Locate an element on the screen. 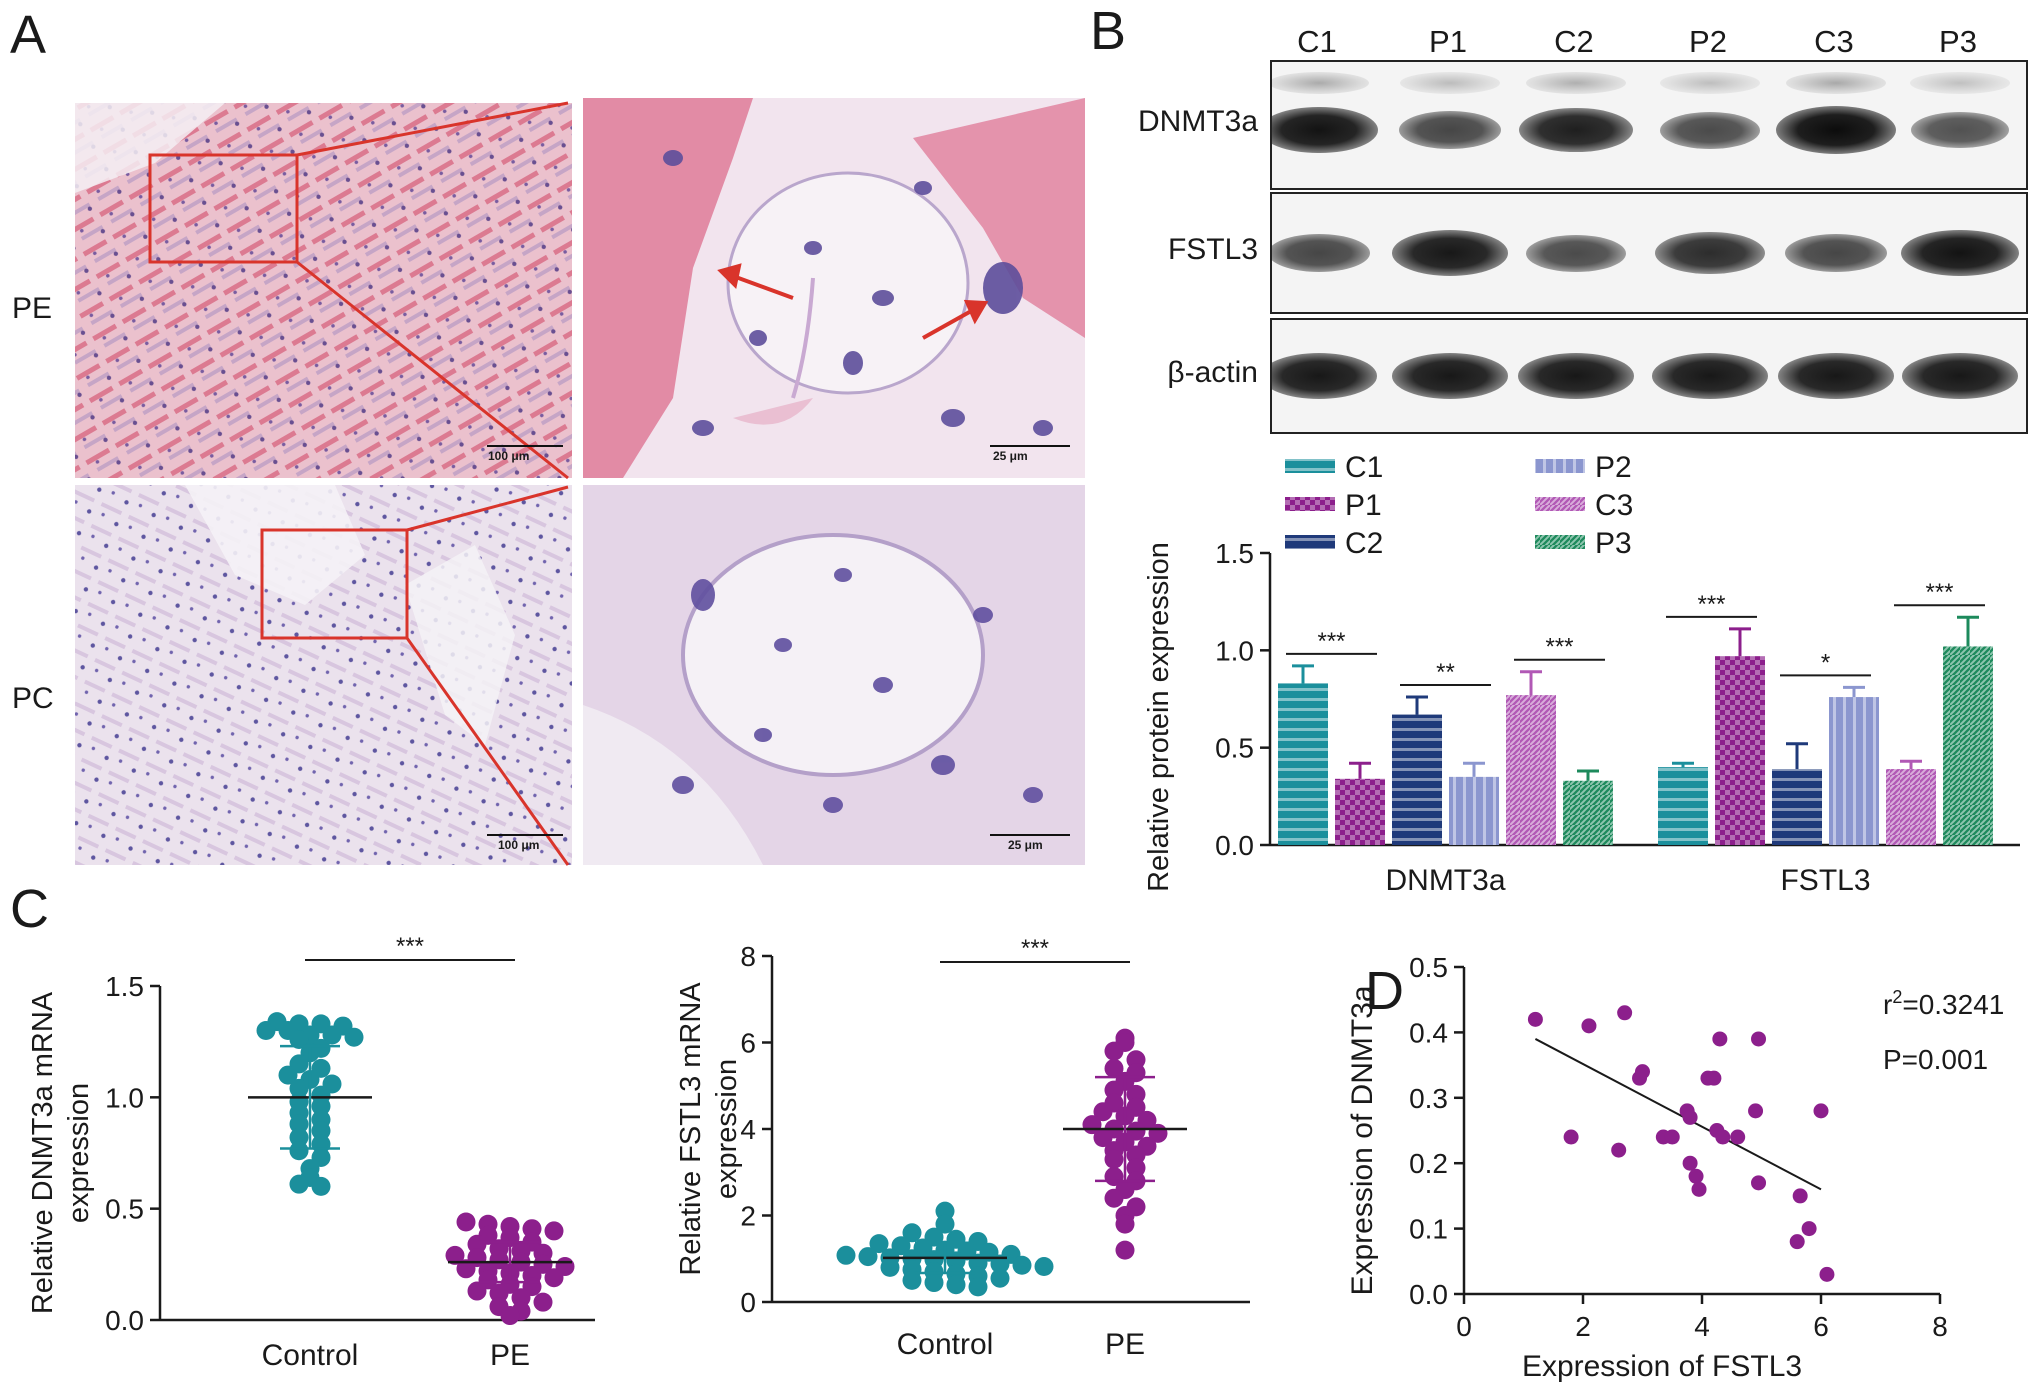 Image resolution: width=2030 pixels, height=1389 pixels. zoom-indicators is located at coordinates (359, 483).